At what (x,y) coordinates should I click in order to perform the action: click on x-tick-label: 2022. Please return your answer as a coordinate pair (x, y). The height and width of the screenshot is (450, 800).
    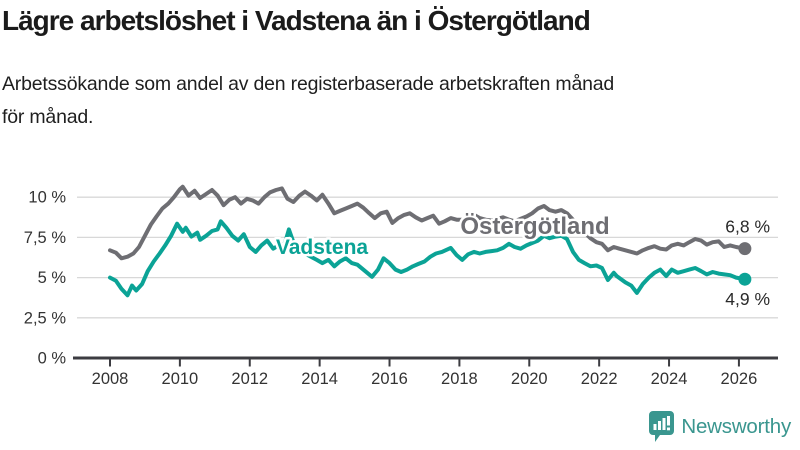
    Looking at the image, I should click on (599, 379).